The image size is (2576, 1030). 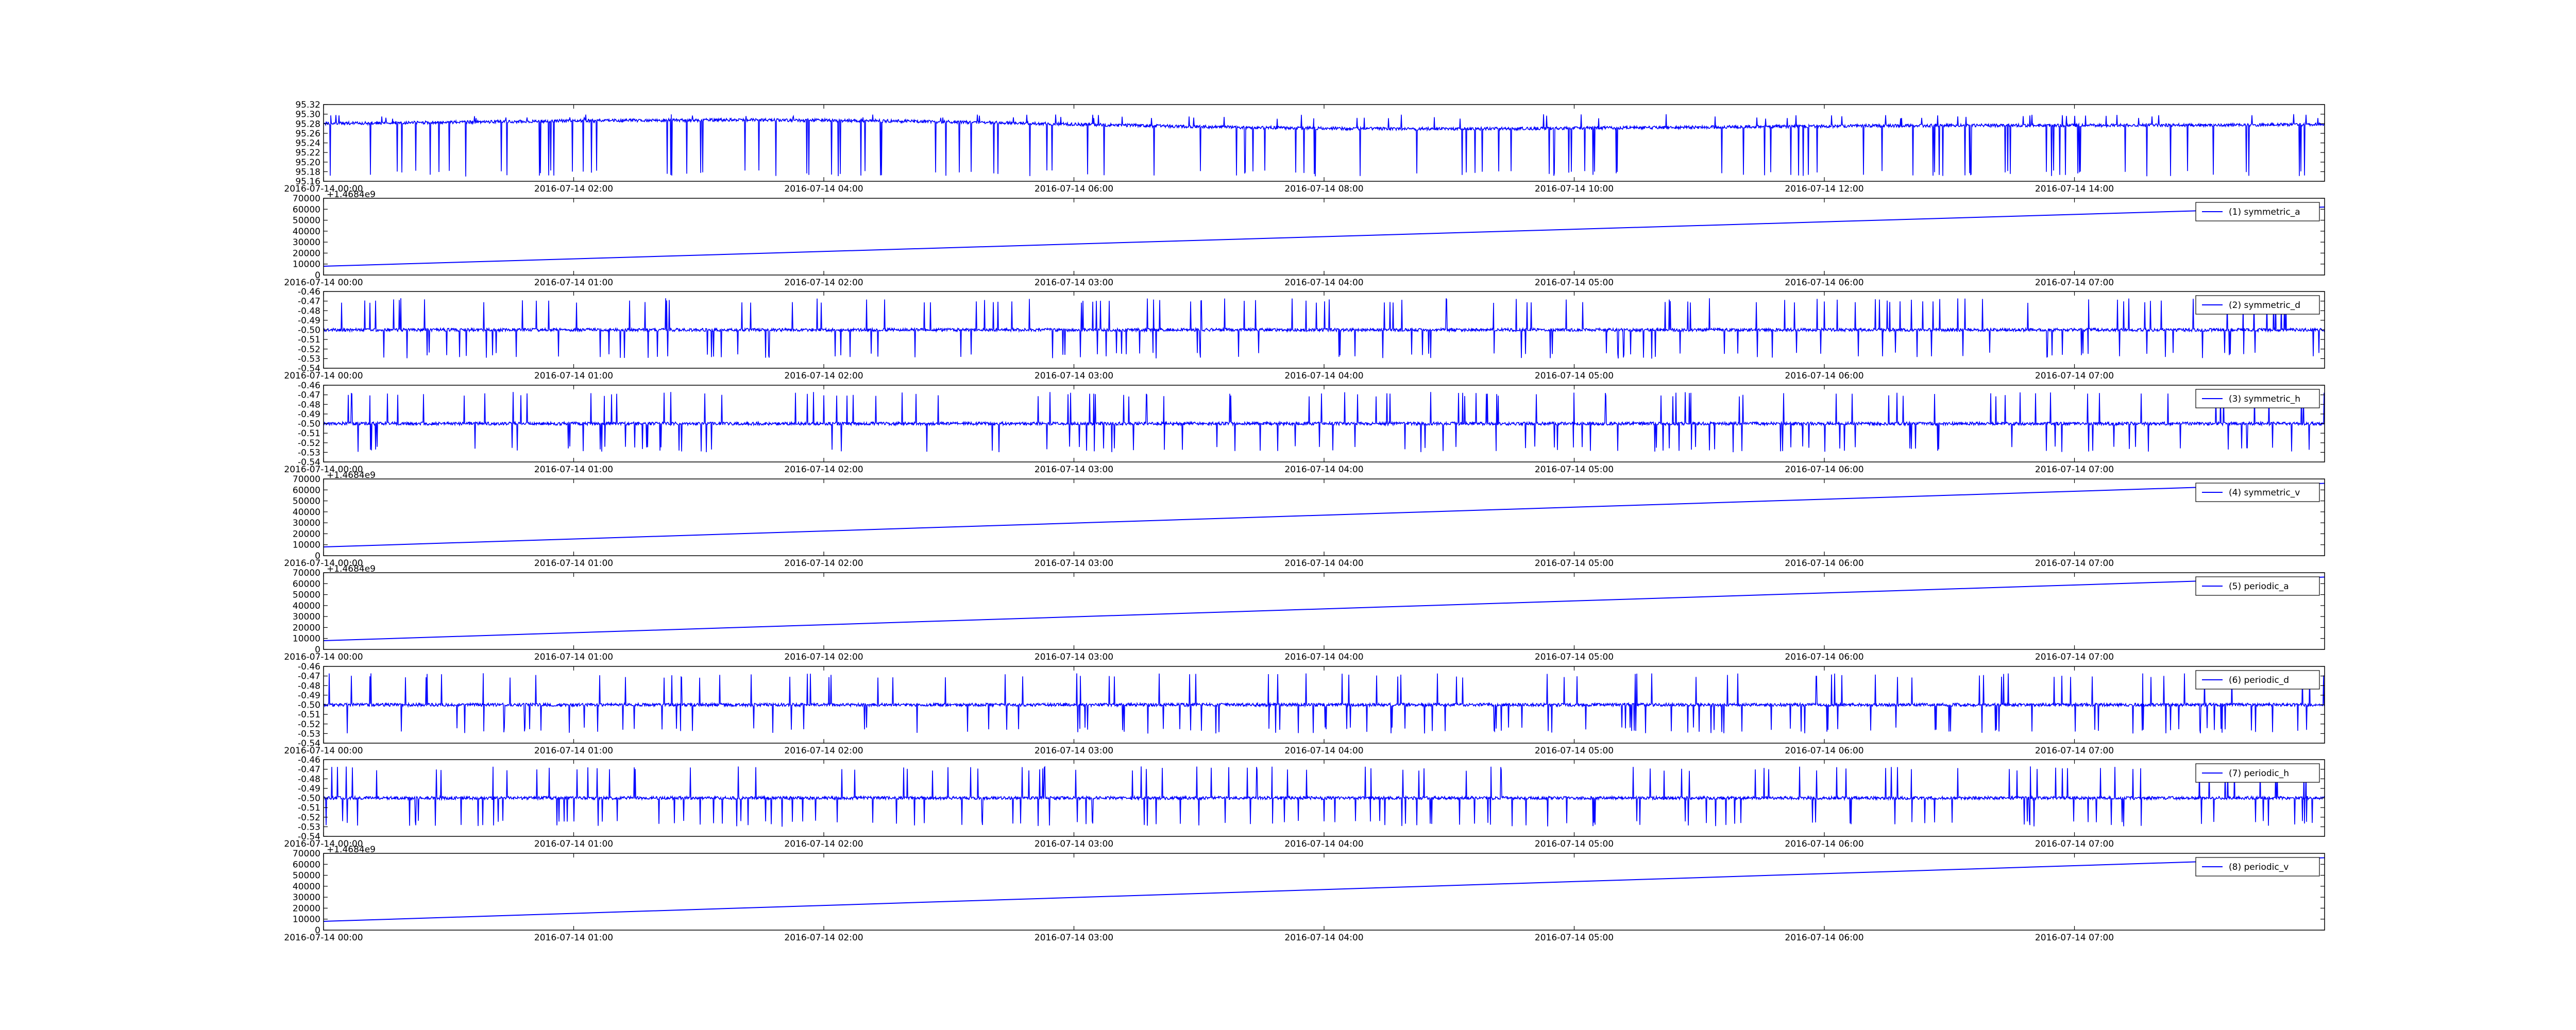 I want to click on x-tick-label: 2016-07-14 14:00, so click(x=2074, y=189).